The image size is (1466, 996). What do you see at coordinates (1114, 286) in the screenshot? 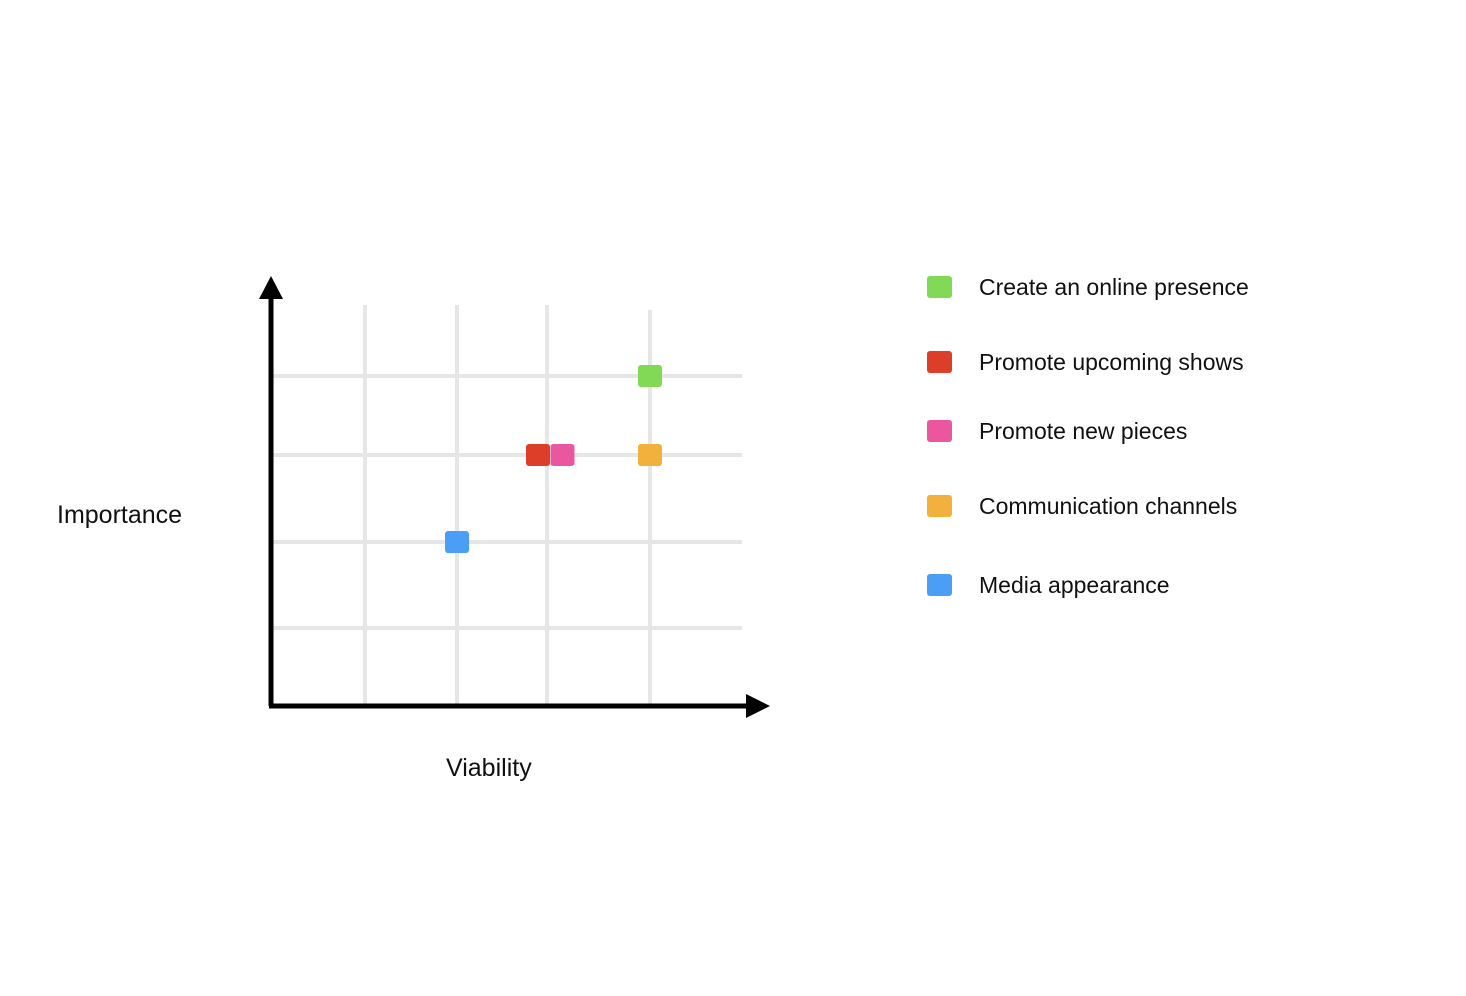
I see `legend-label: Create an online presence` at bounding box center [1114, 286].